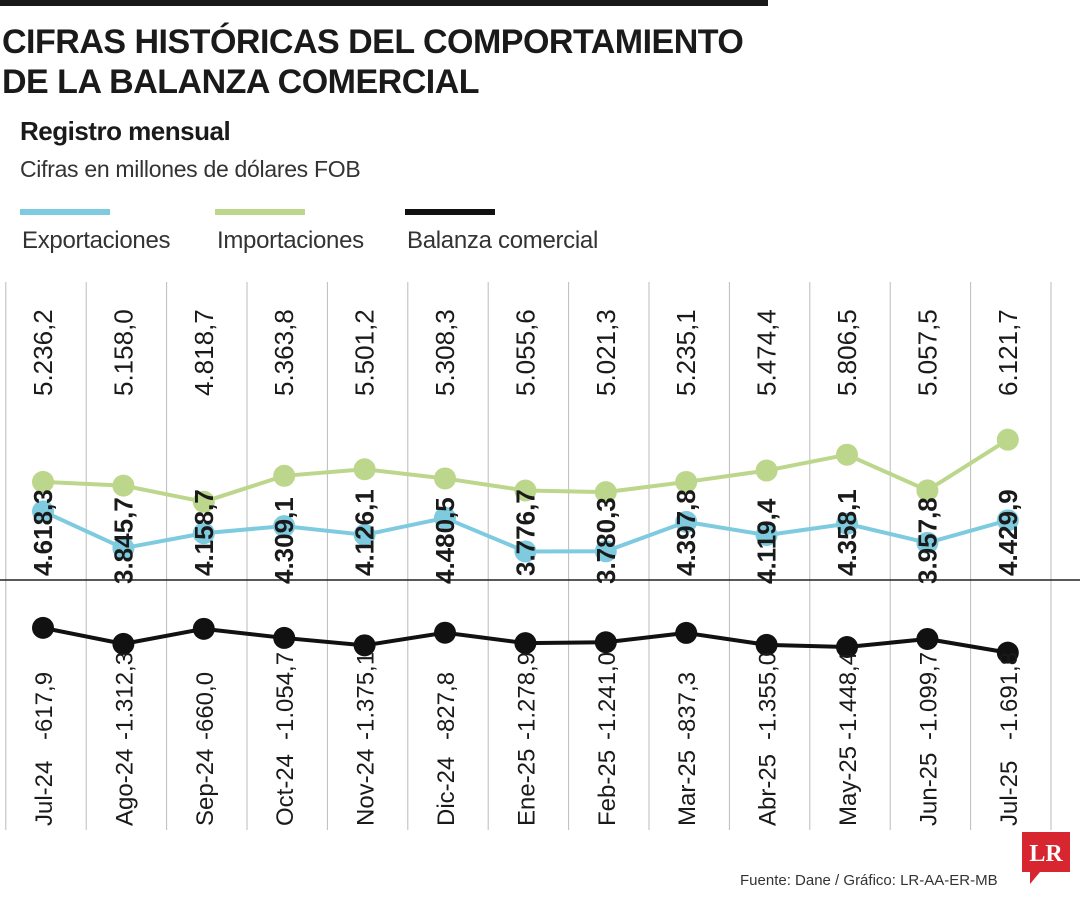 This screenshot has width=1080, height=900. Describe the element at coordinates (1009, 793) in the screenshot. I see `x-tick-label: Jul-25` at that location.